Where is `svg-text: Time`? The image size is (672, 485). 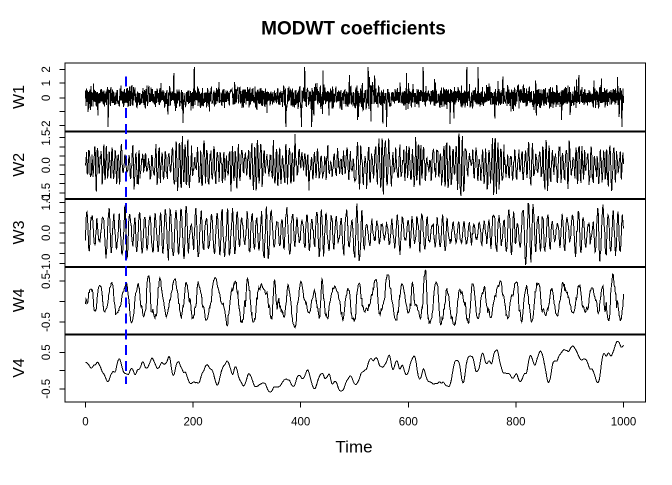 svg-text: Time is located at coordinates (353, 447).